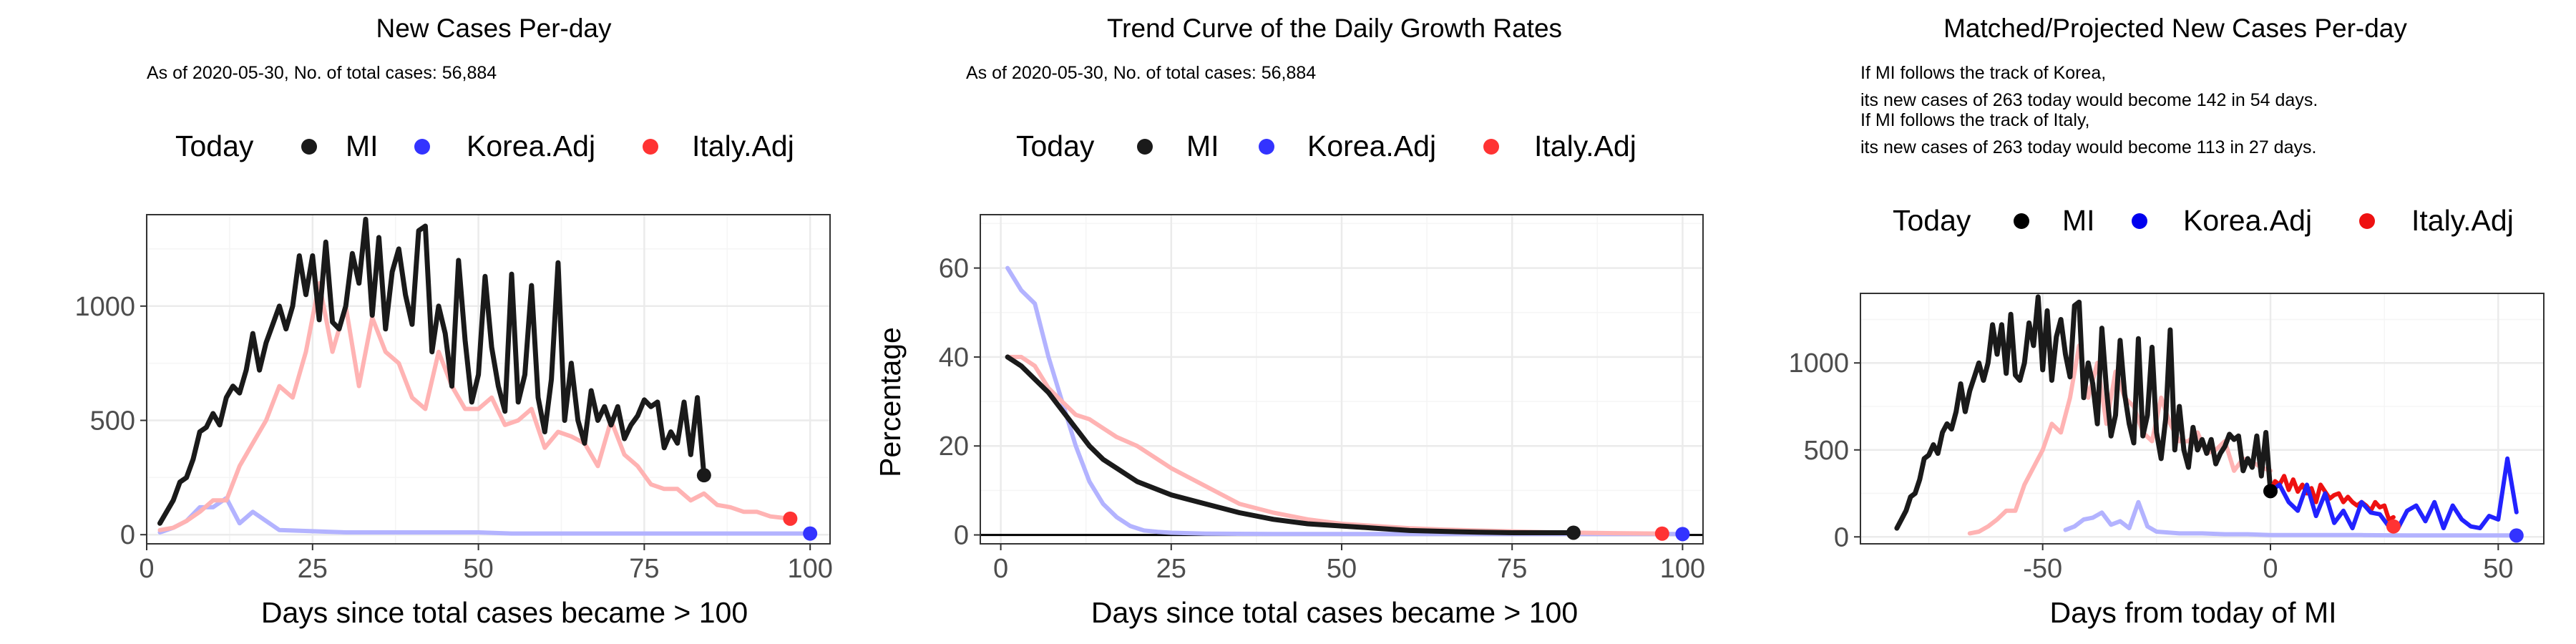 This screenshot has height=644, width=2576. I want to click on x-tick-label: -50, so click(2042, 569).